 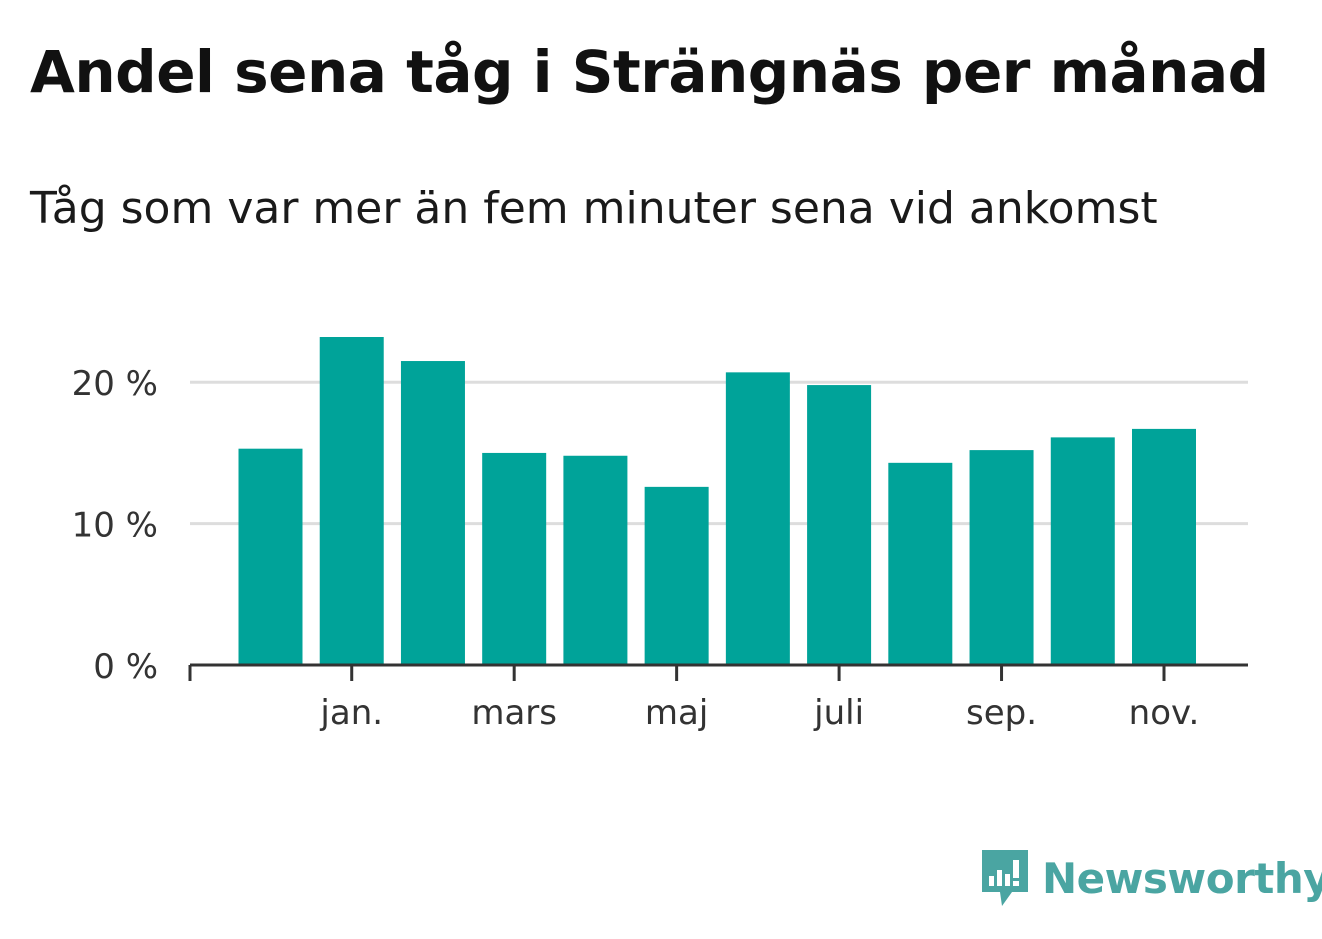 I want to click on newsworthy-logo-icon, so click(x=1005, y=878).